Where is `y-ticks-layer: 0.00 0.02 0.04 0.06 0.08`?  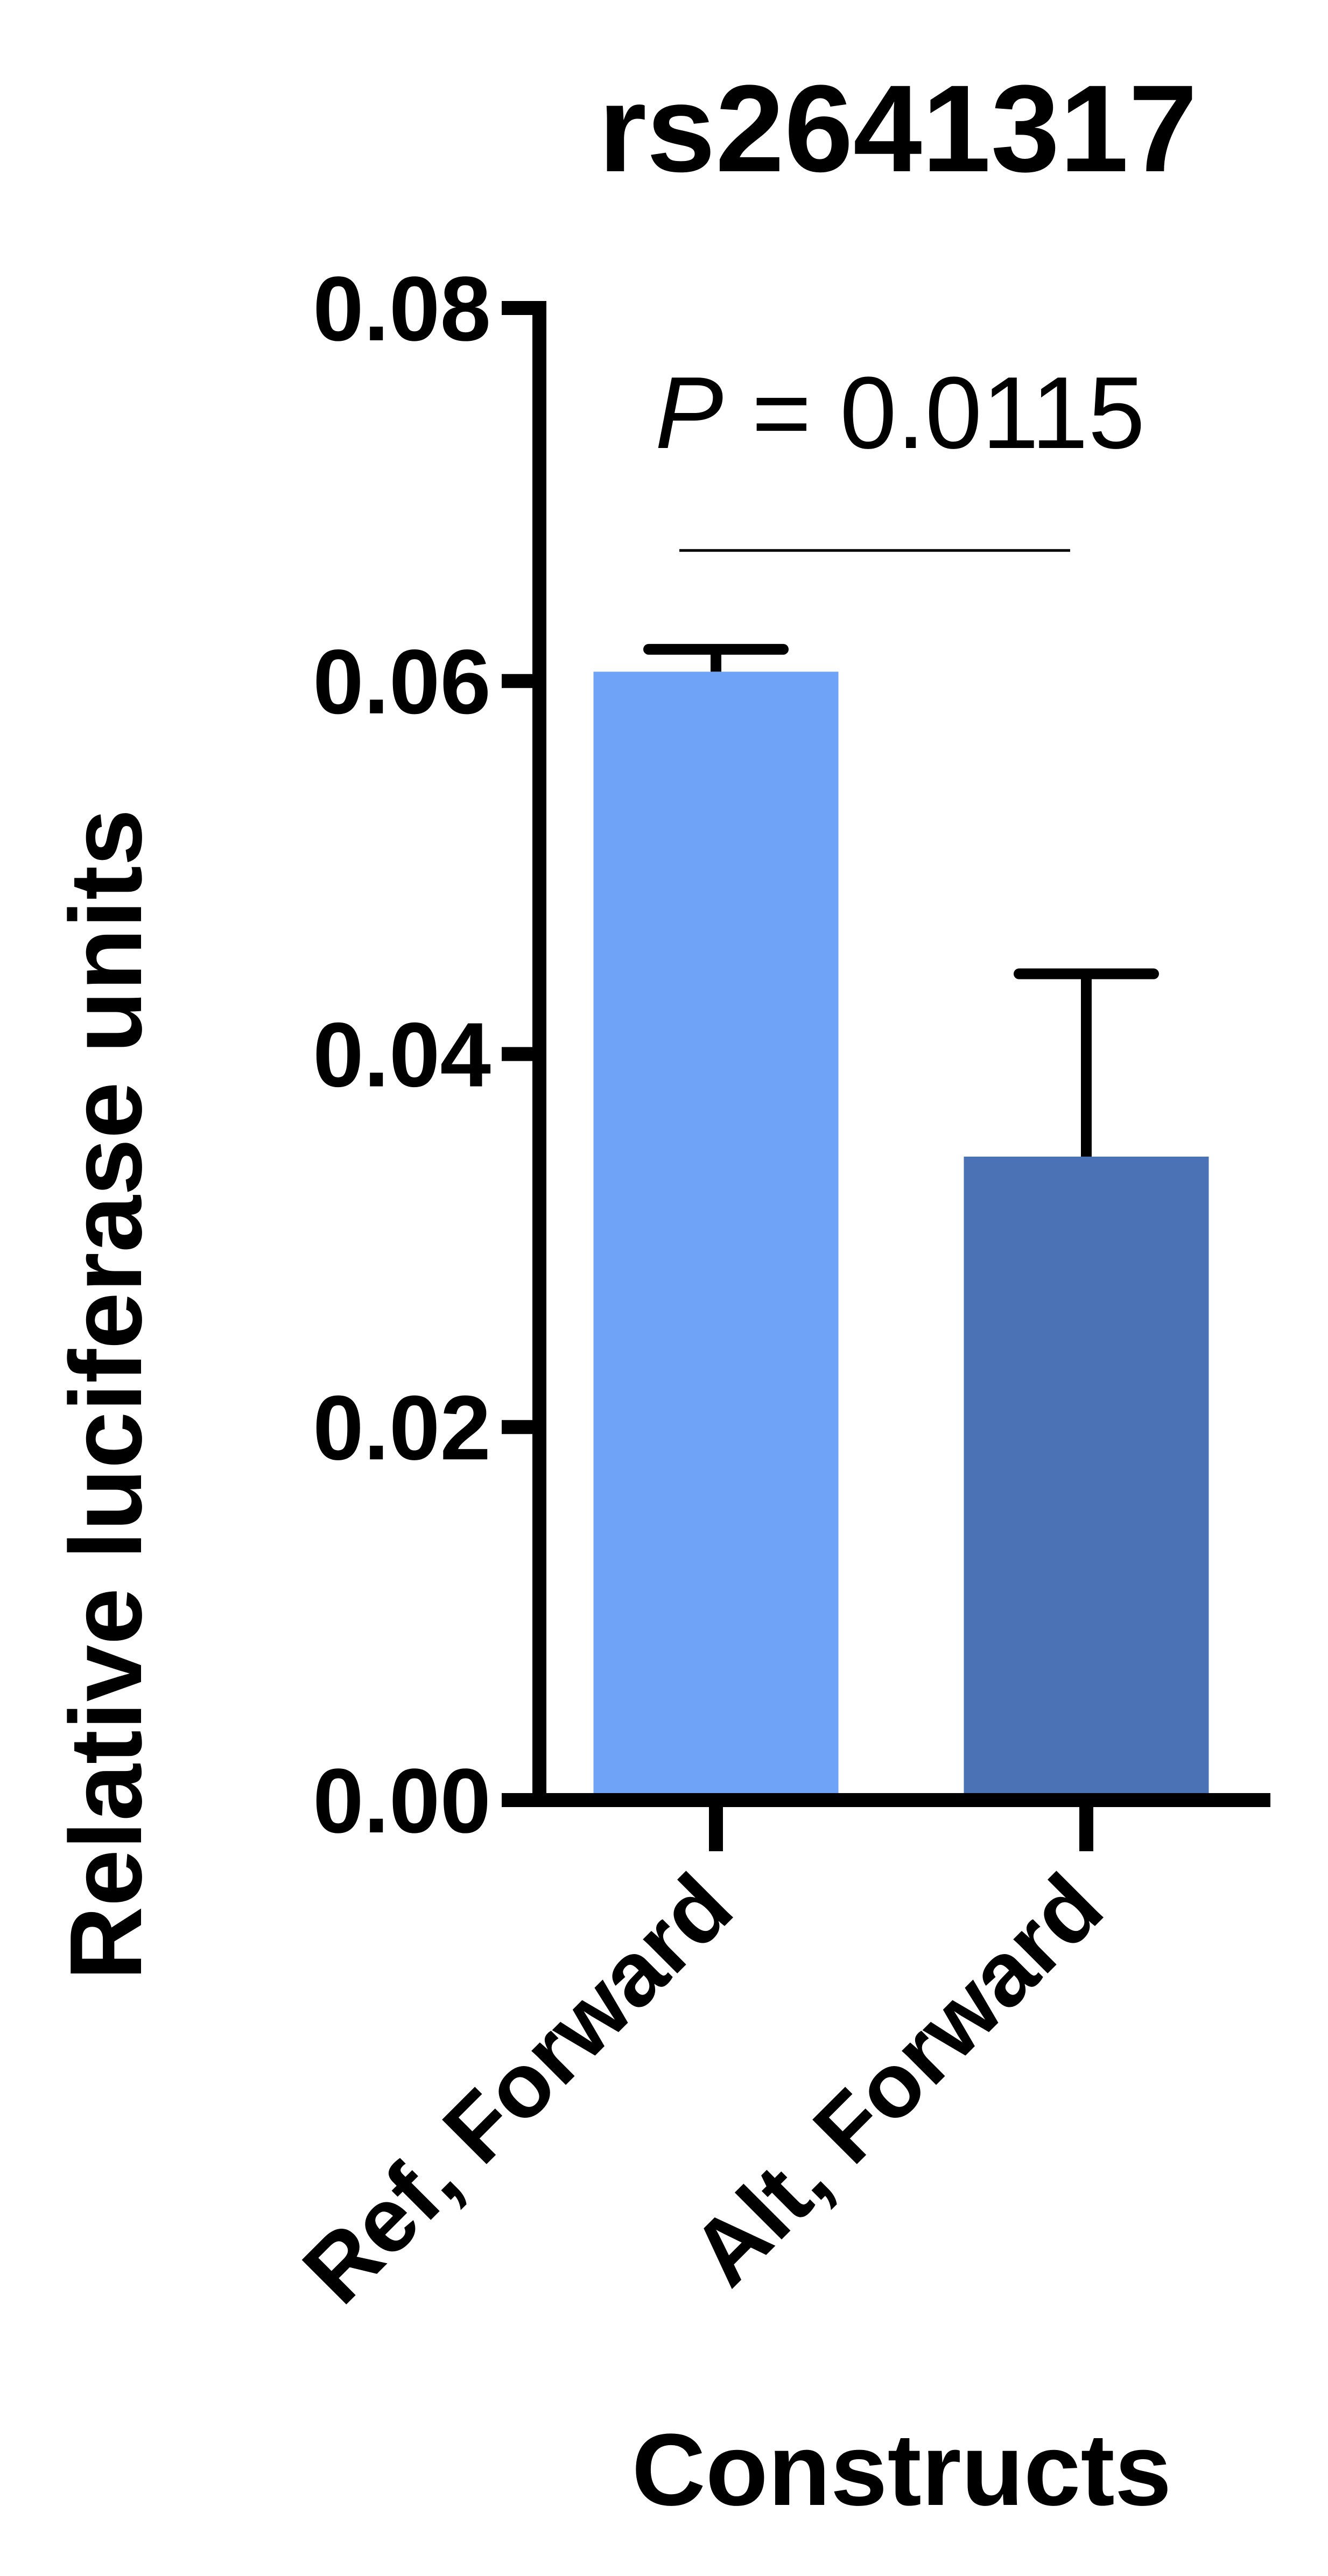 y-ticks-layer: 0.00 0.02 0.04 0.06 0.08 is located at coordinates (426, 1055).